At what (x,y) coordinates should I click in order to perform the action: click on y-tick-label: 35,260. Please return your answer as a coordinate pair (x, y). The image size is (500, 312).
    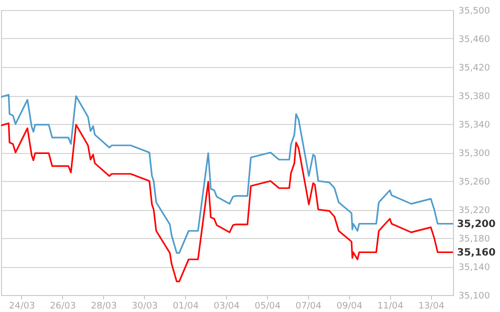
    Looking at the image, I should click on (474, 183).